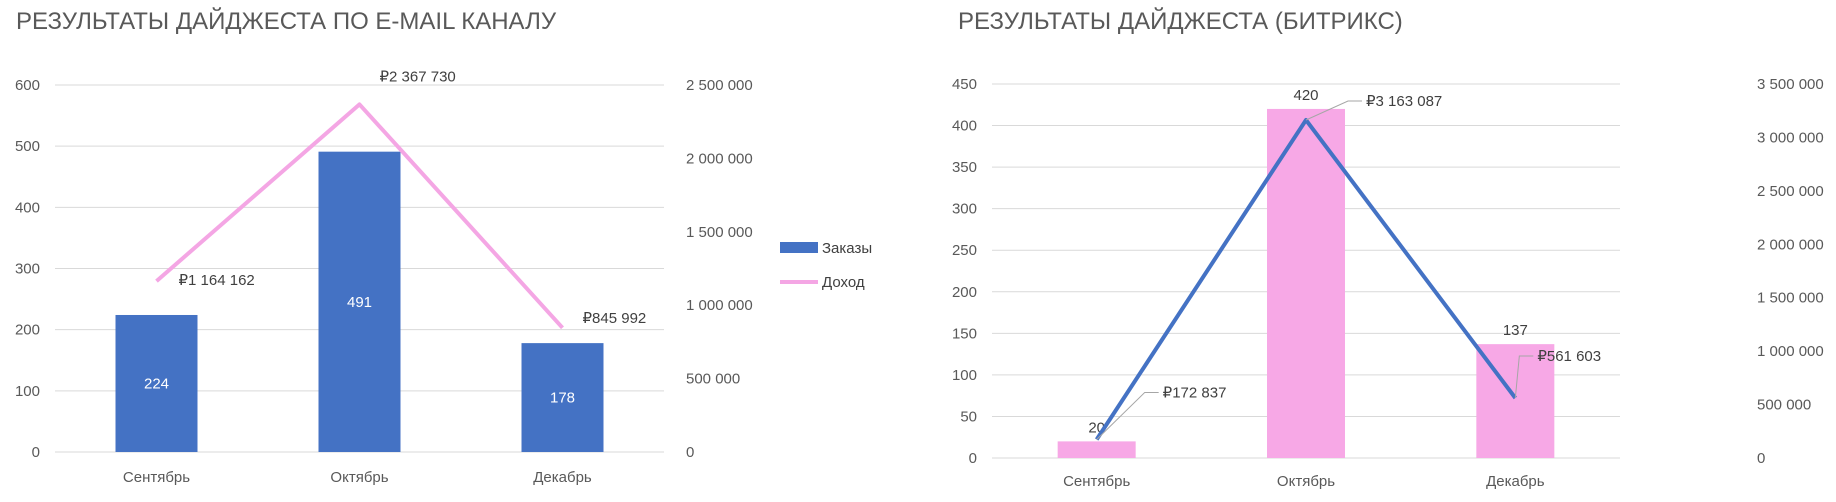  Describe the element at coordinates (1790, 137) in the screenshot. I see `y-right-tick-label: 3 000 000` at that location.